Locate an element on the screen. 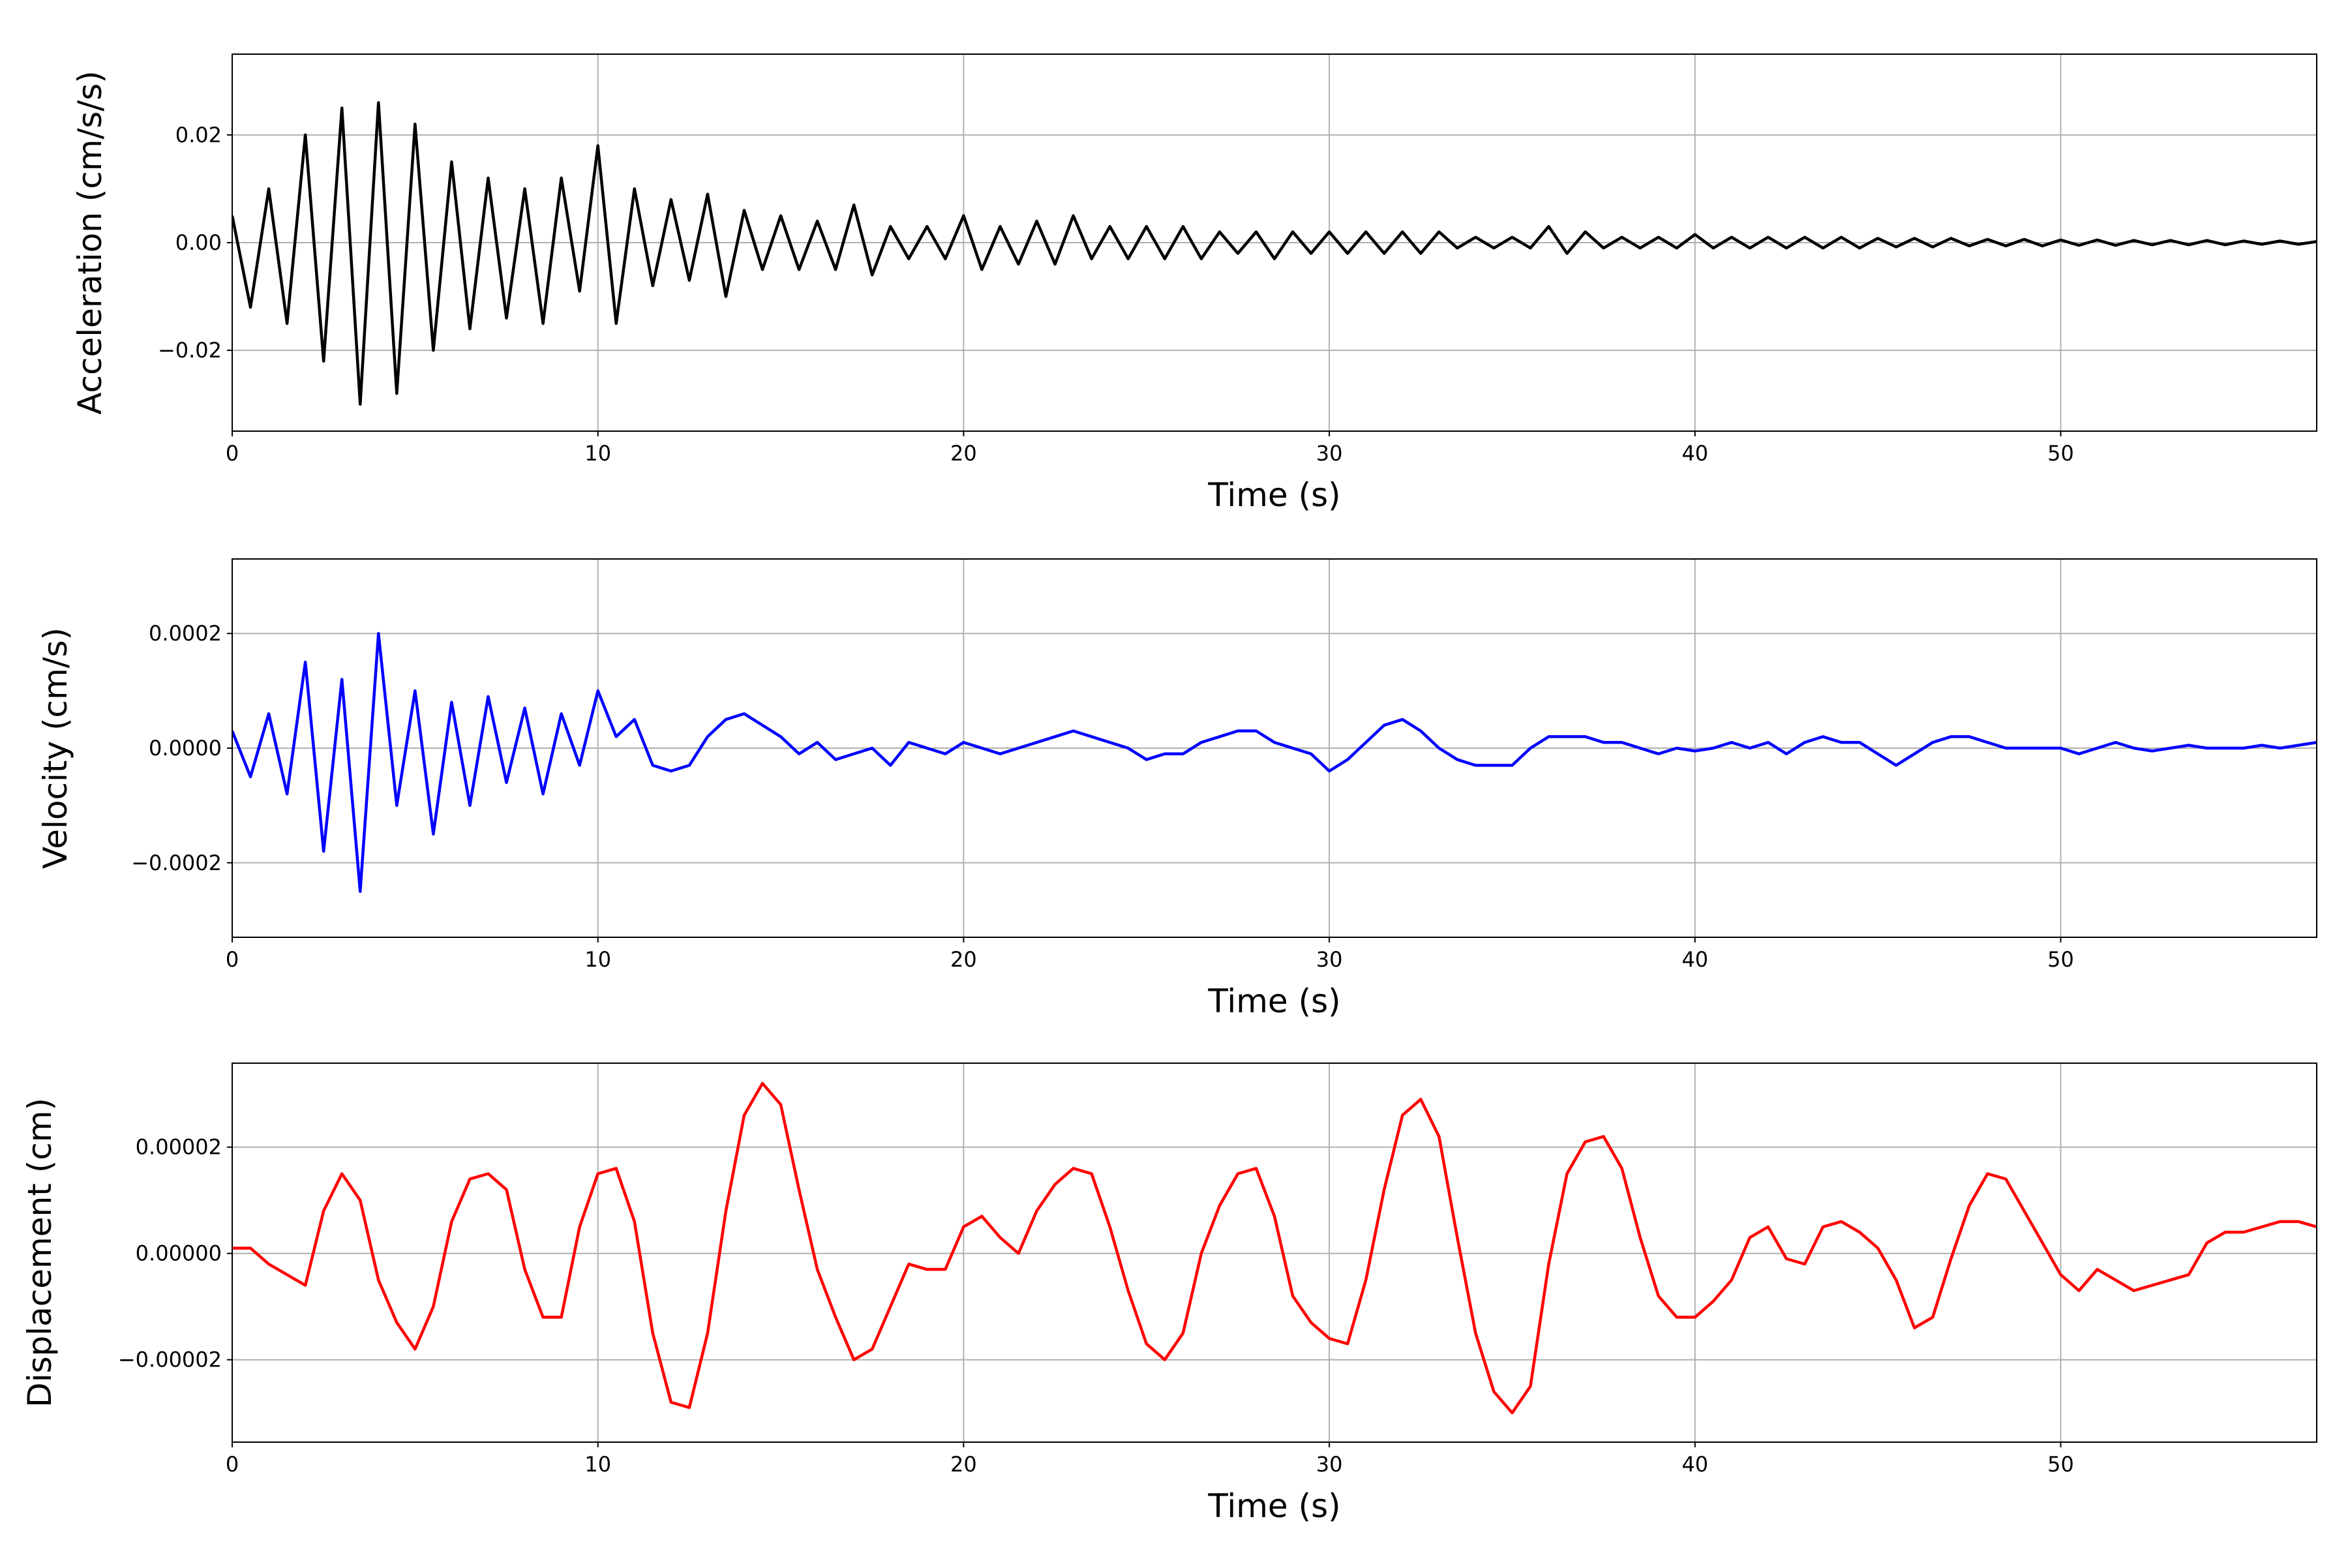 The image size is (2348, 1568). y-tick-label: −0.02 is located at coordinates (190, 350).